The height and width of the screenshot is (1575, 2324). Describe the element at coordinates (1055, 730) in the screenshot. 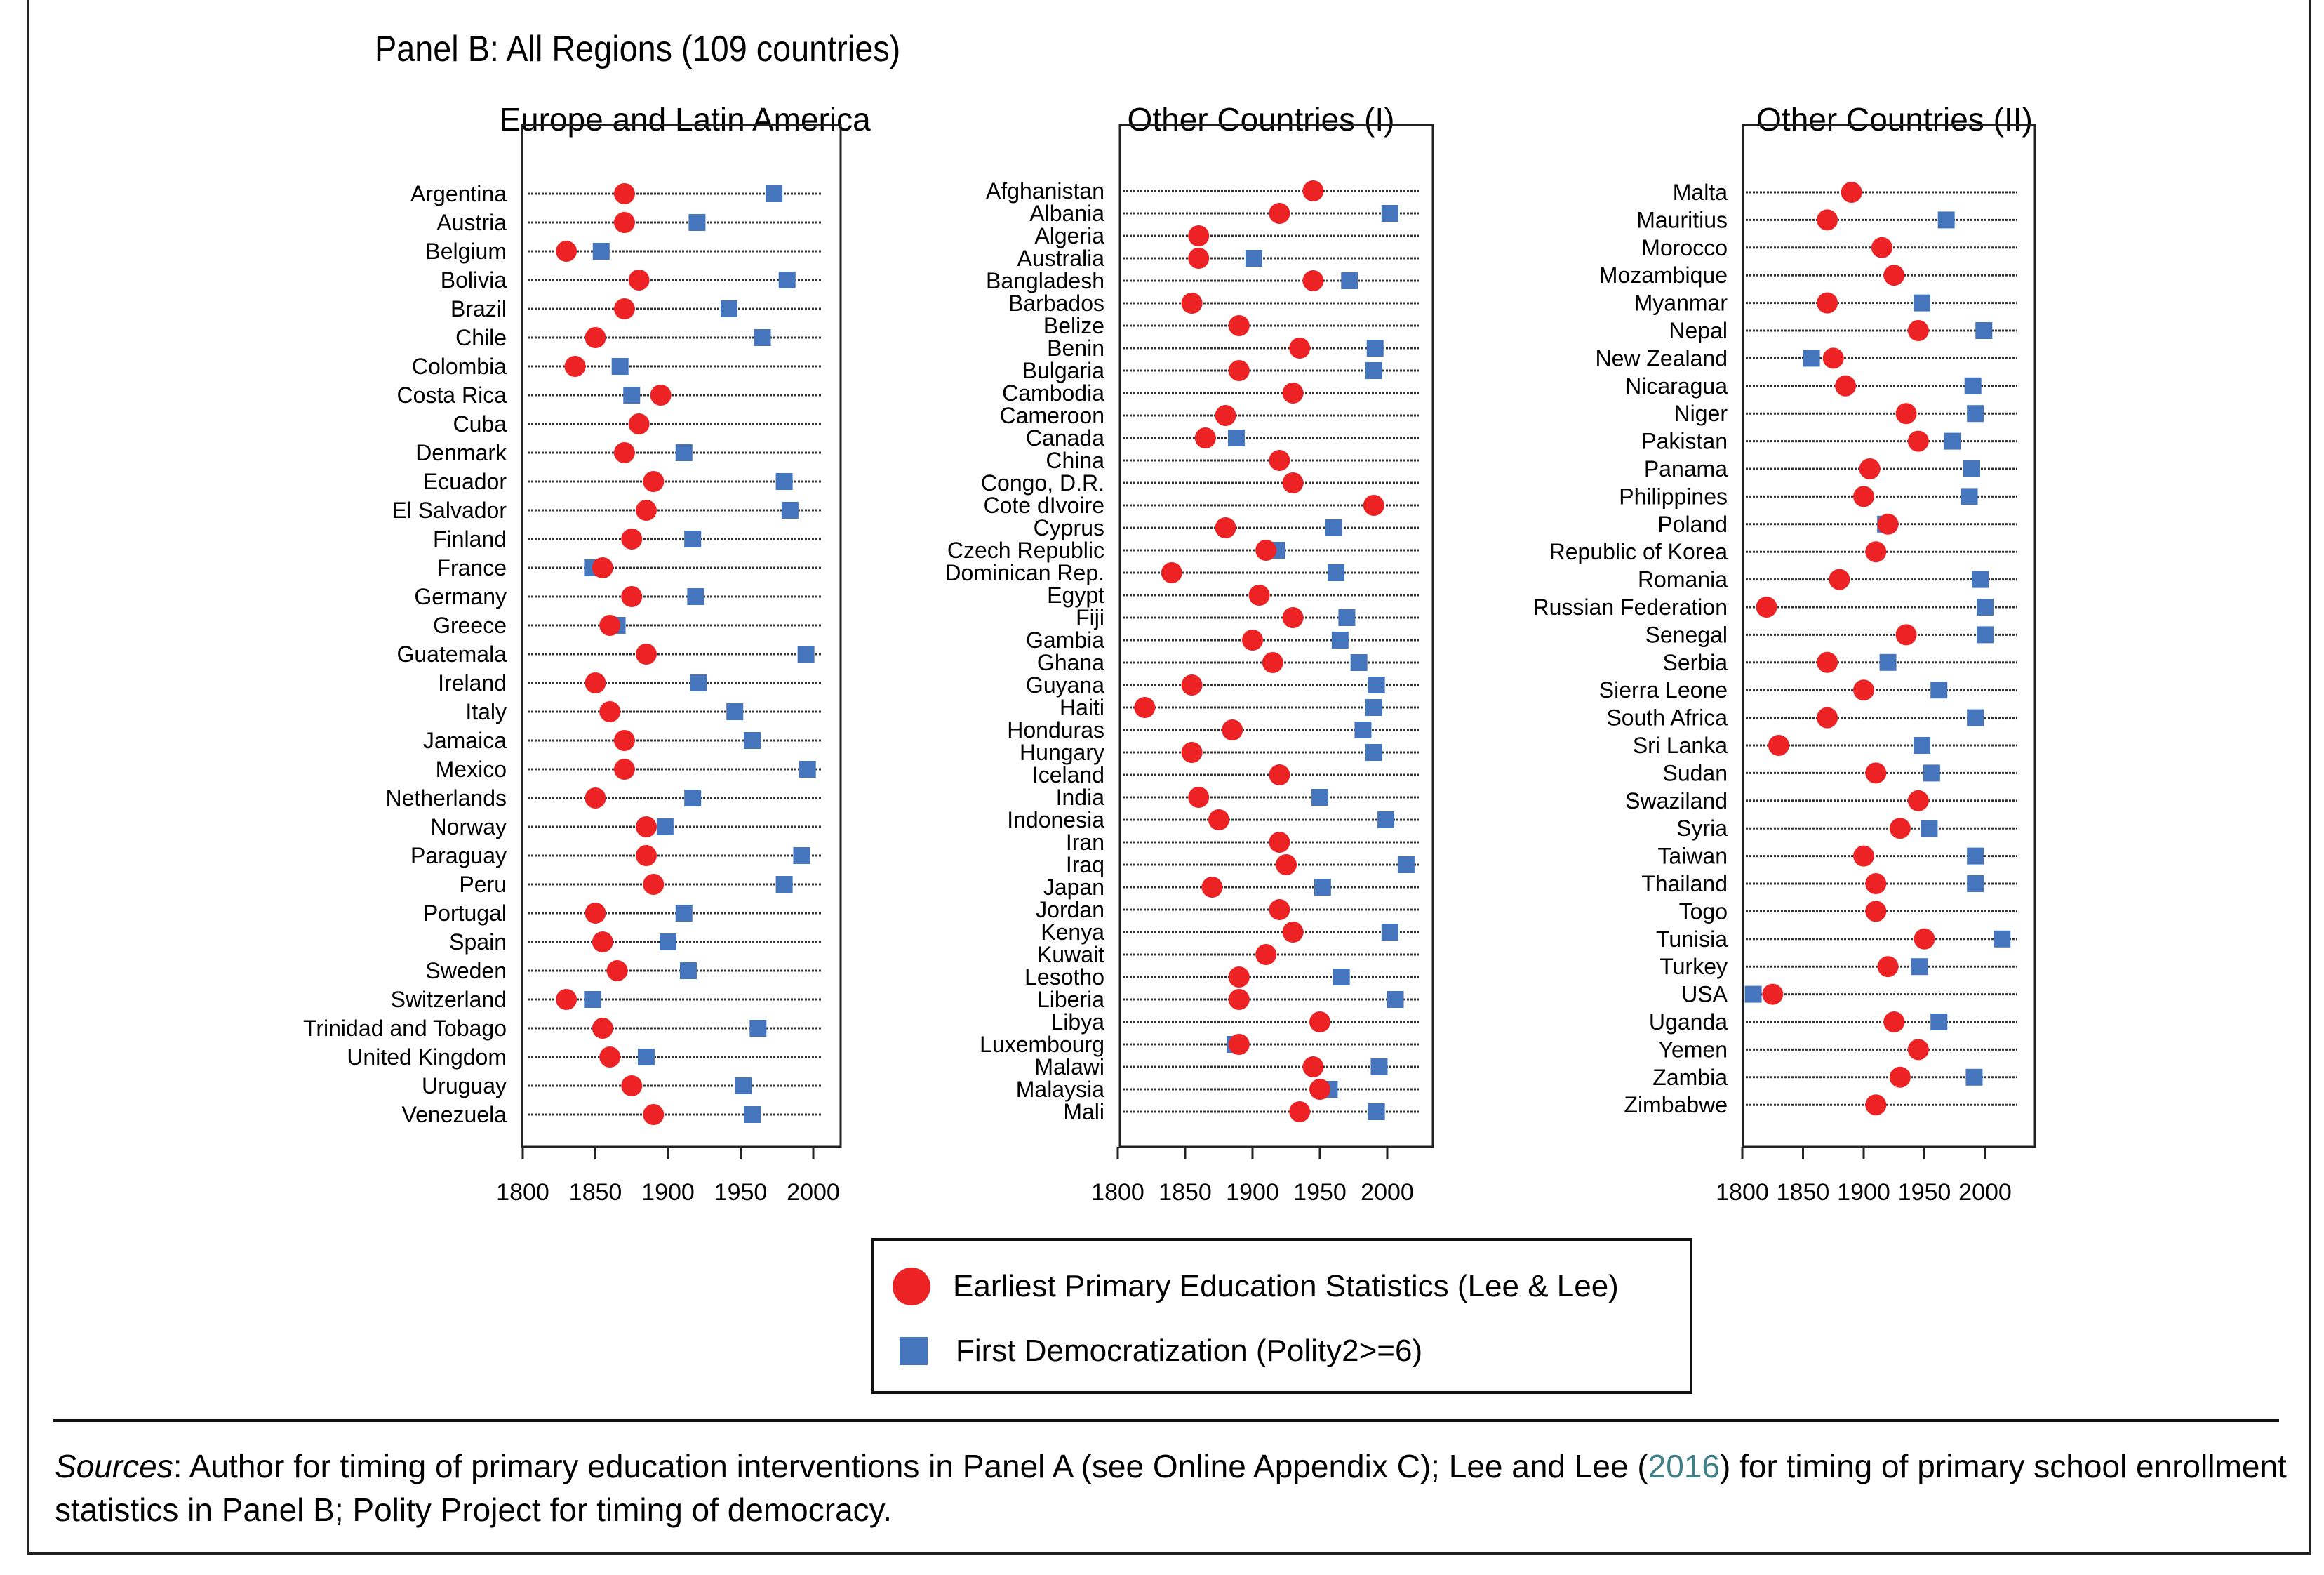

I see `country-label: Honduras` at that location.